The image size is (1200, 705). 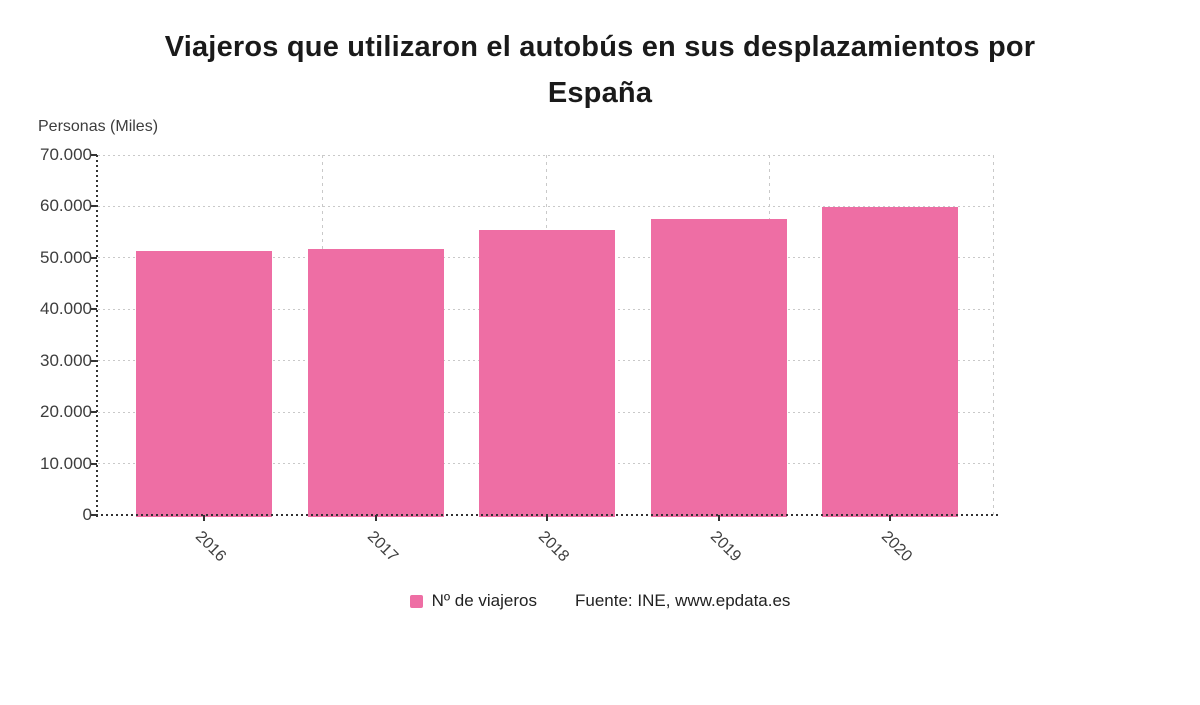 I want to click on bar-2016, so click(x=204, y=384).